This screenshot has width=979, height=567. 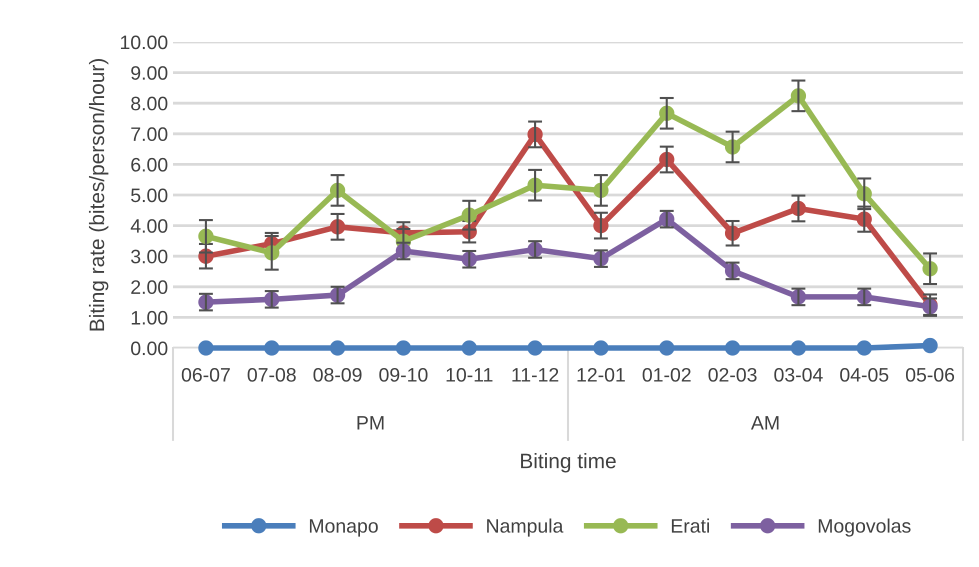 What do you see at coordinates (149, 195) in the screenshot?
I see `y-tick-label: 5.00` at bounding box center [149, 195].